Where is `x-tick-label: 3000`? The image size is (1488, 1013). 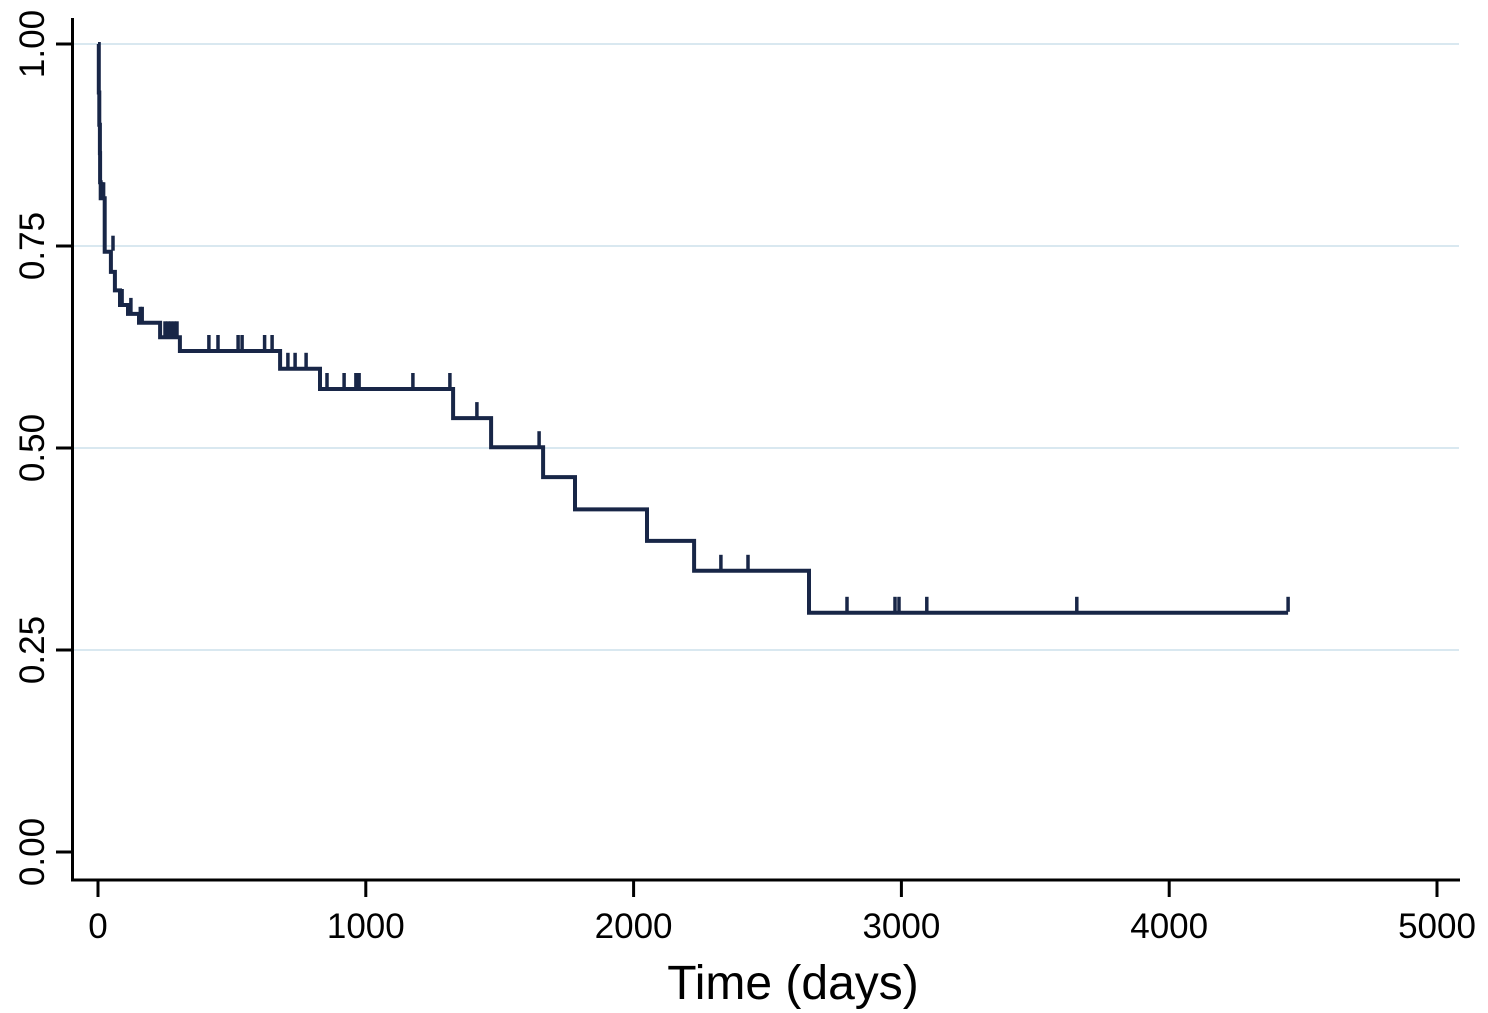 x-tick-label: 3000 is located at coordinates (901, 926).